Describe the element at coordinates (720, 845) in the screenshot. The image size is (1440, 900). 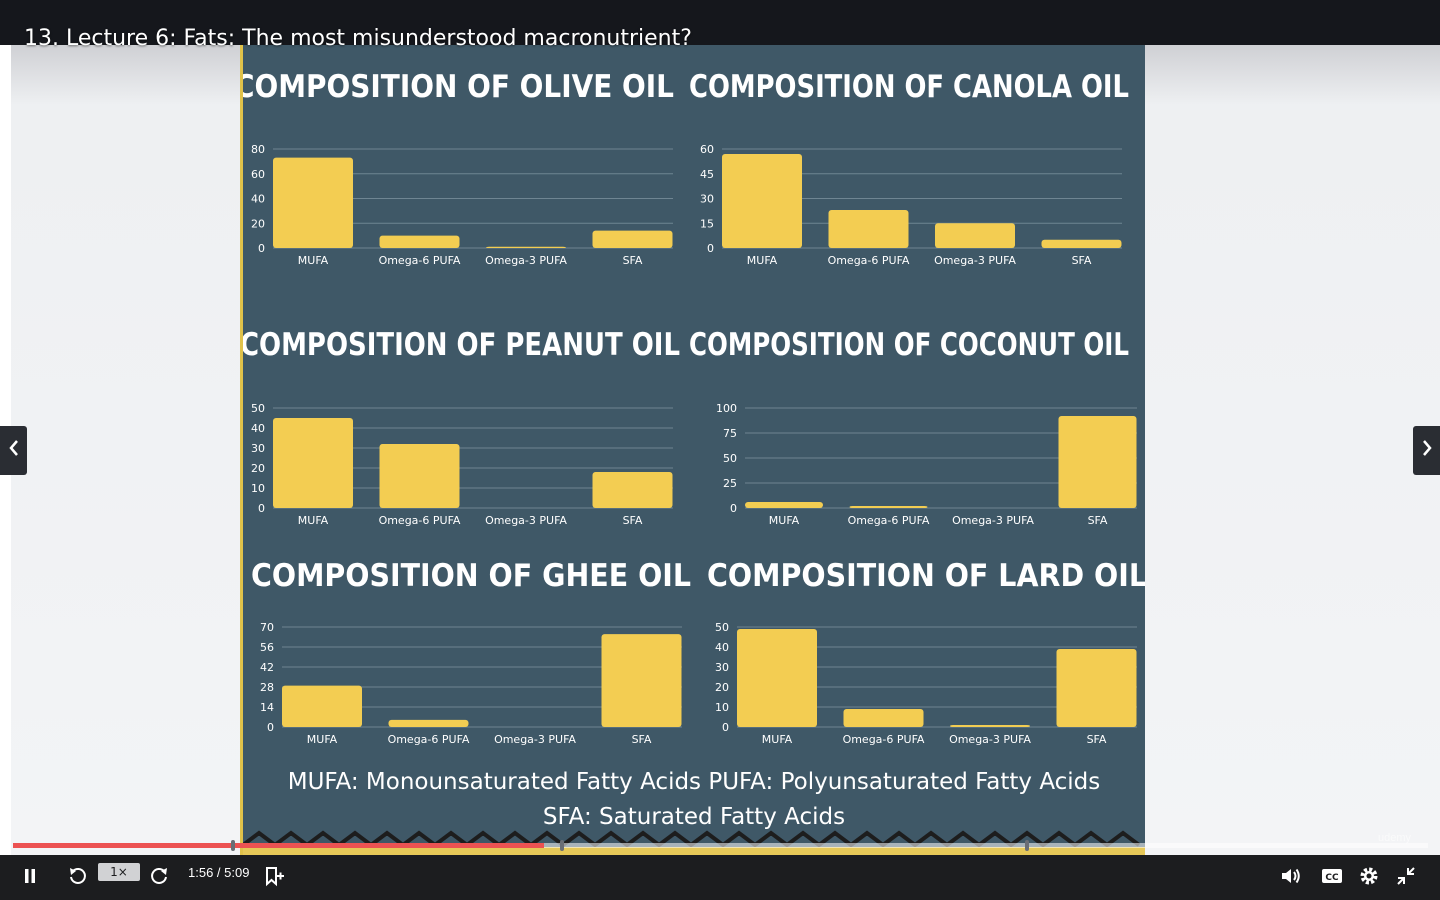
I see `progress-bar` at that location.